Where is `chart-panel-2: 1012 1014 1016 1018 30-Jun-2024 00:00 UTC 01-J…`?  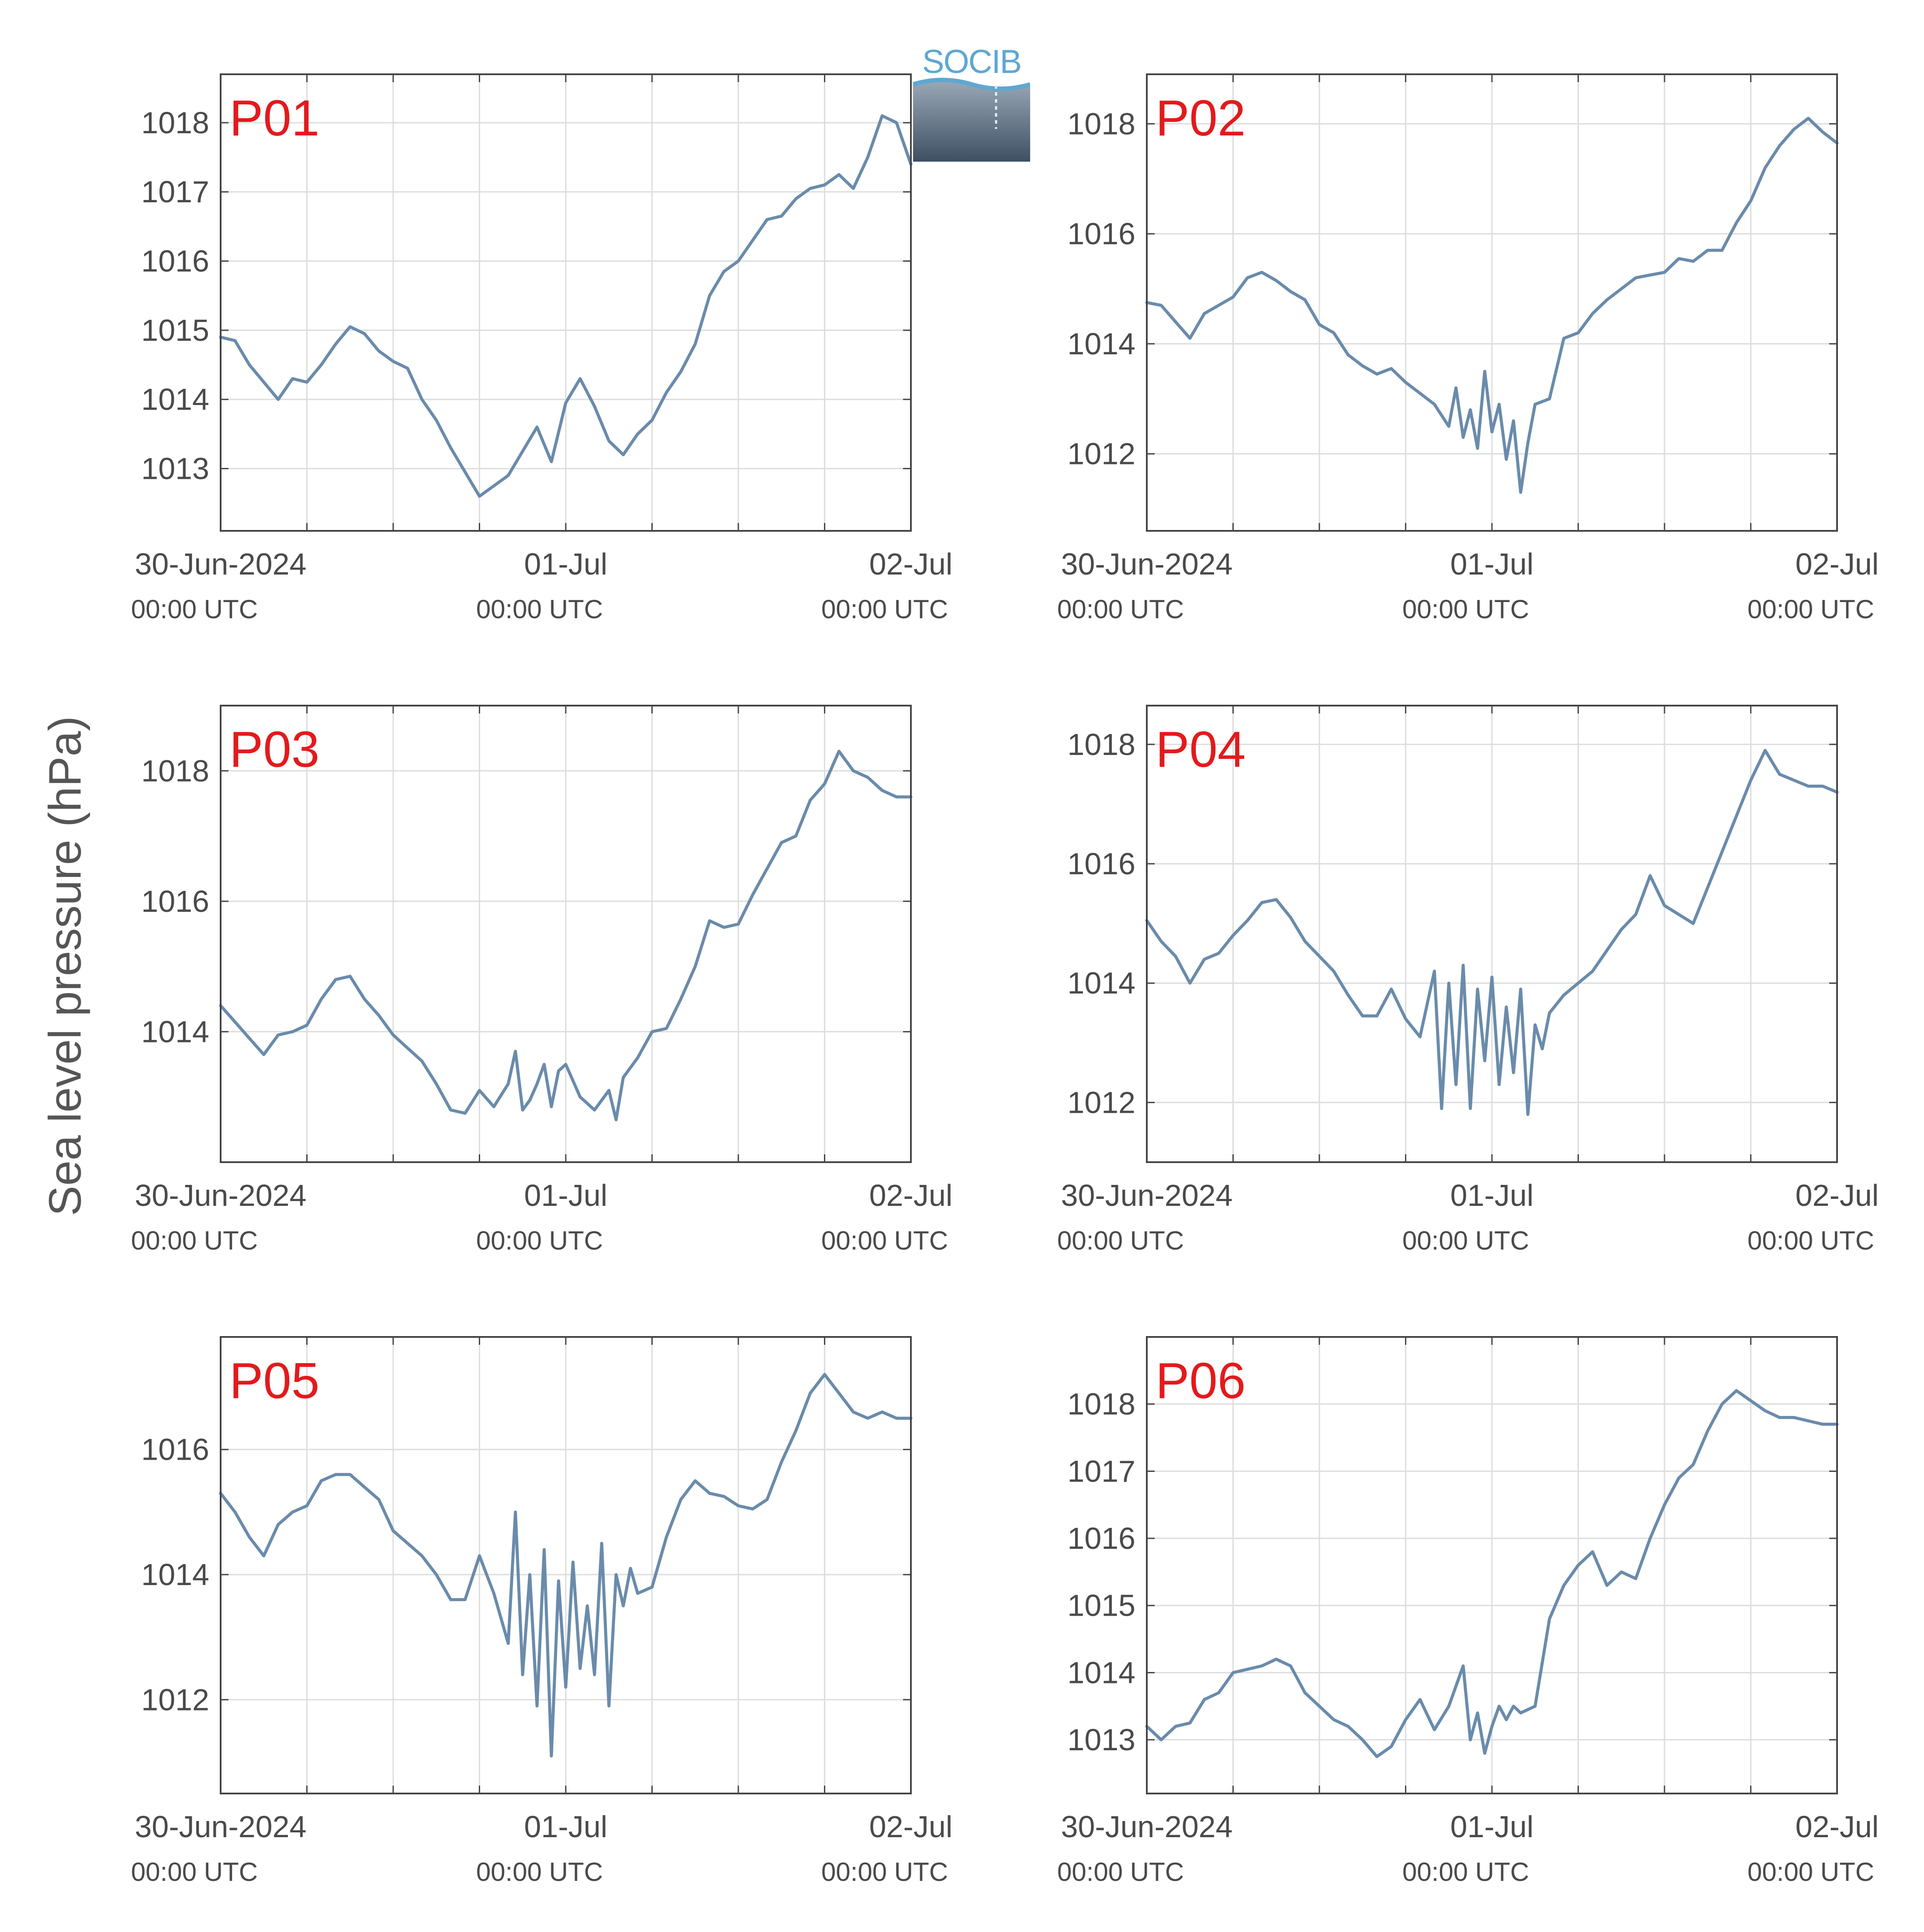 chart-panel-2: 1012 1014 1016 1018 30-Jun-2024 00:00 UTC 01-J… is located at coordinates (1468, 348).